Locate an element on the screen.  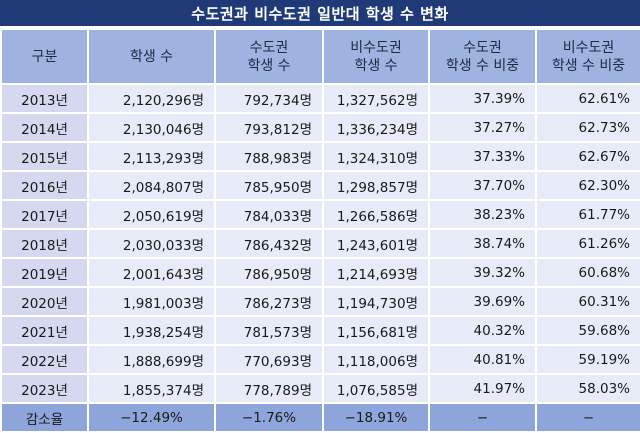
total-cell: 2,120,296명 is located at coordinates (151, 98).